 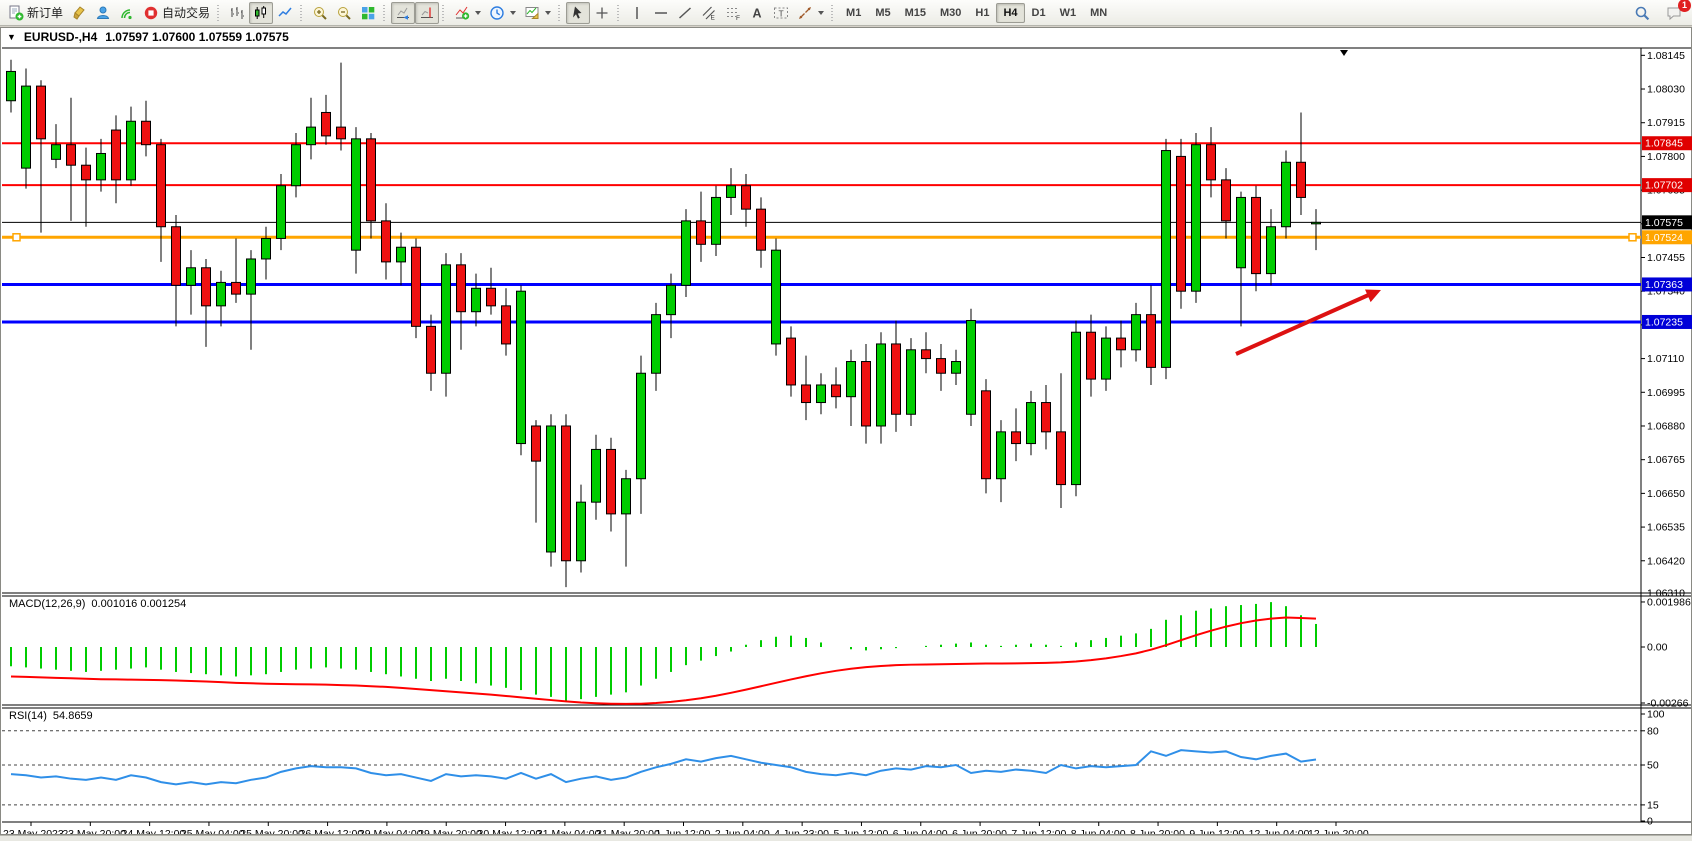 I want to click on zoom-in-button, so click(x=320, y=13).